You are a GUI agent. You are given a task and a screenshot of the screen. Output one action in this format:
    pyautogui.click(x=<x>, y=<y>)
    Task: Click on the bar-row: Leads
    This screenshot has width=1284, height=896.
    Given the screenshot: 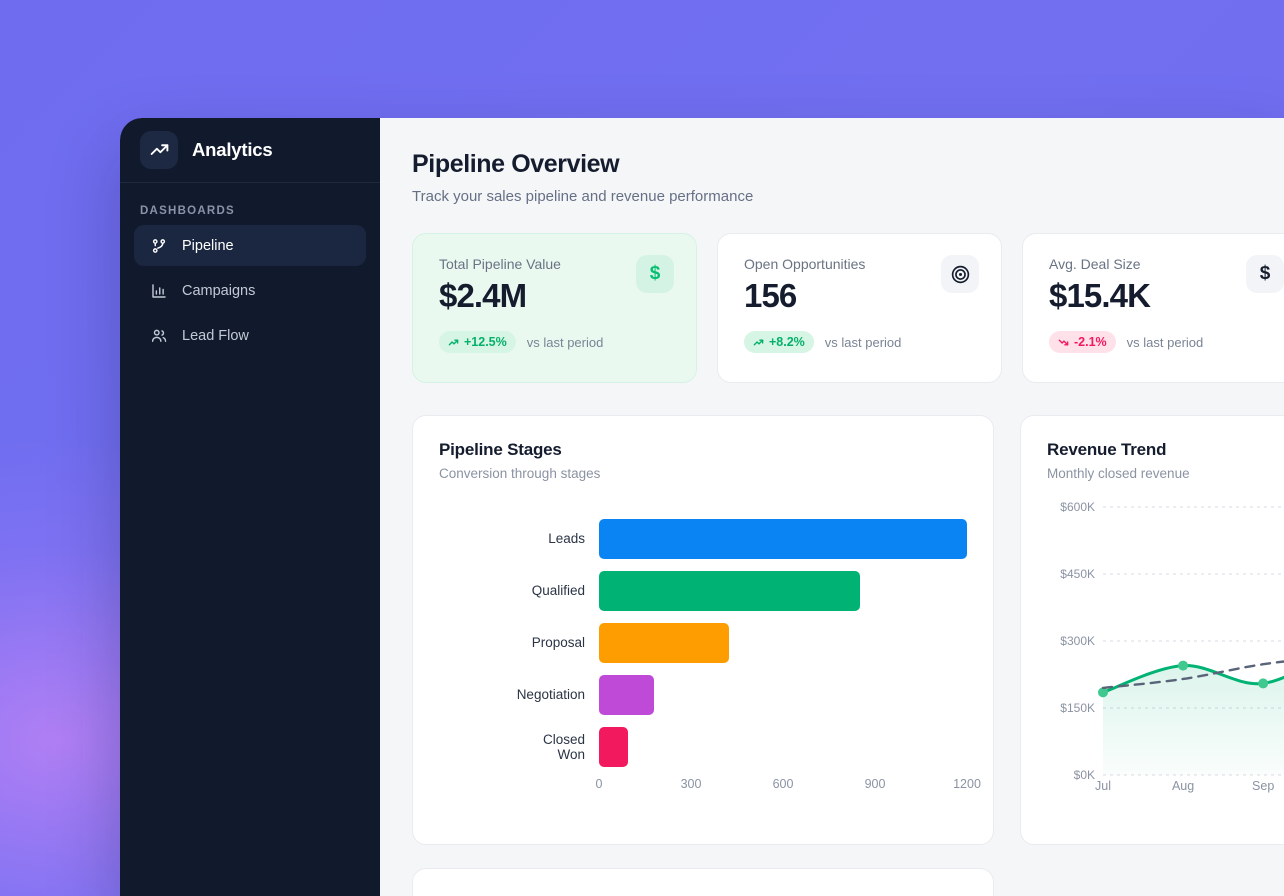 What is the action you would take?
    pyautogui.click(x=703, y=539)
    